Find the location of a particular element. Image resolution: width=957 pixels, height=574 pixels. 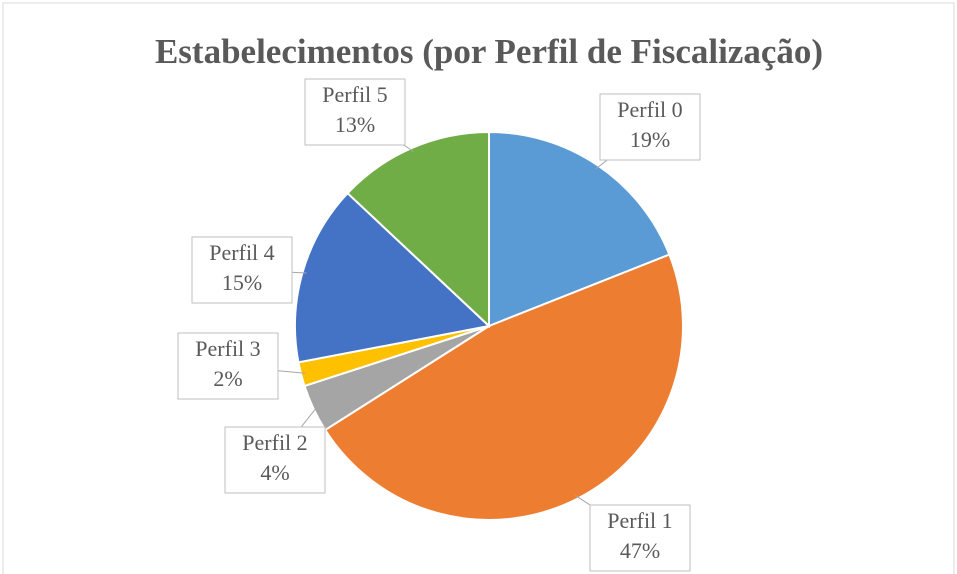

label-value: 13% is located at coordinates (355, 124).